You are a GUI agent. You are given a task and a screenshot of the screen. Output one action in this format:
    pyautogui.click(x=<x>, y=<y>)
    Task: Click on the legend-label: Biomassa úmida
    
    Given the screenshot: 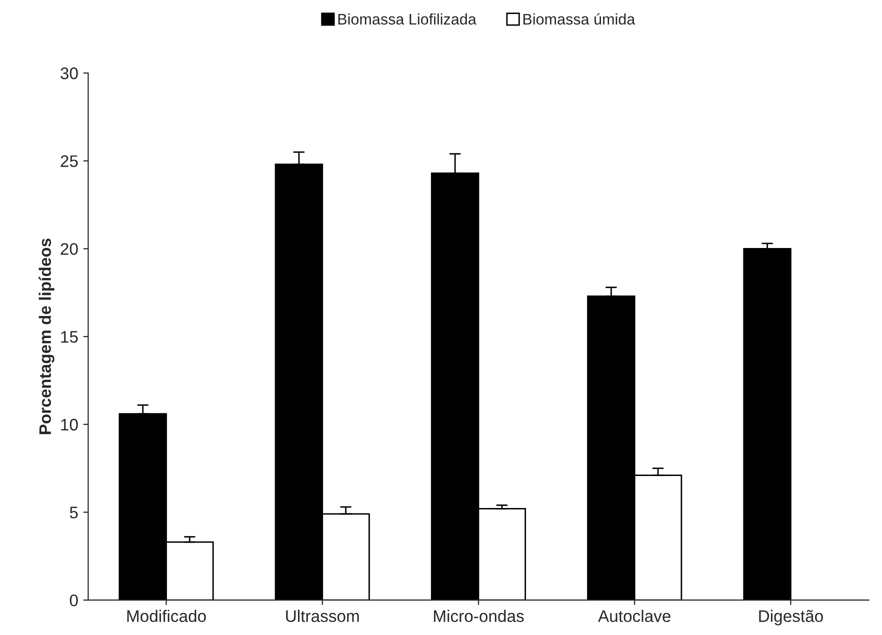 What is the action you would take?
    pyautogui.click(x=579, y=19)
    